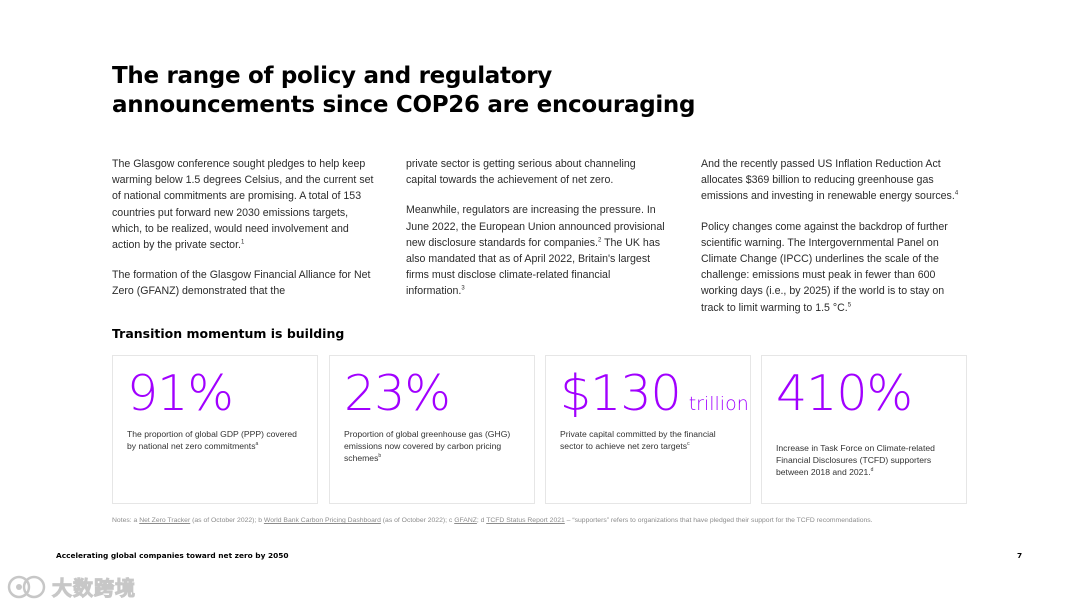 This screenshot has height=608, width=1080. I want to click on section-subheading: Transition momentum is building, so click(228, 333).